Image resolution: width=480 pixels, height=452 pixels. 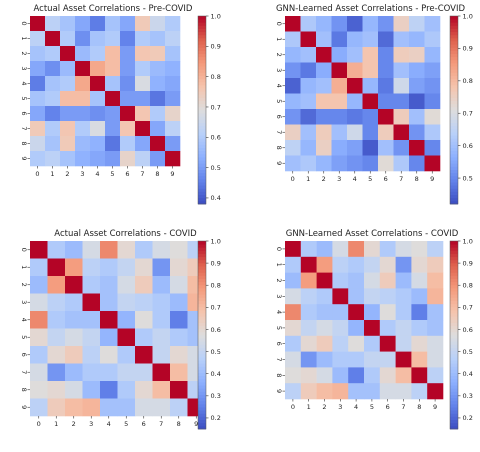 I want to click on colorbar-frame, so click(x=202, y=110).